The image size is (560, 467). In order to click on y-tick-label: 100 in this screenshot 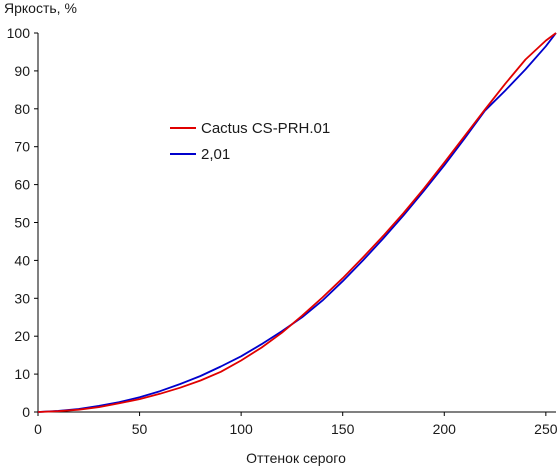, I will do `click(19, 33)`.